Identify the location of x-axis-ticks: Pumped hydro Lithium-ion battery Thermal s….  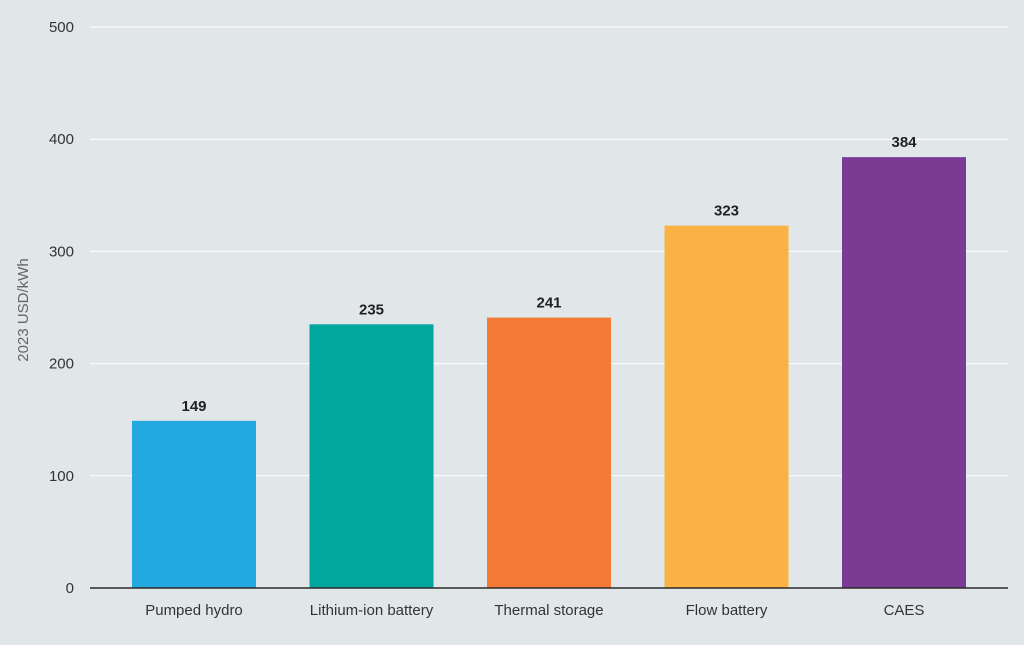
(534, 610).